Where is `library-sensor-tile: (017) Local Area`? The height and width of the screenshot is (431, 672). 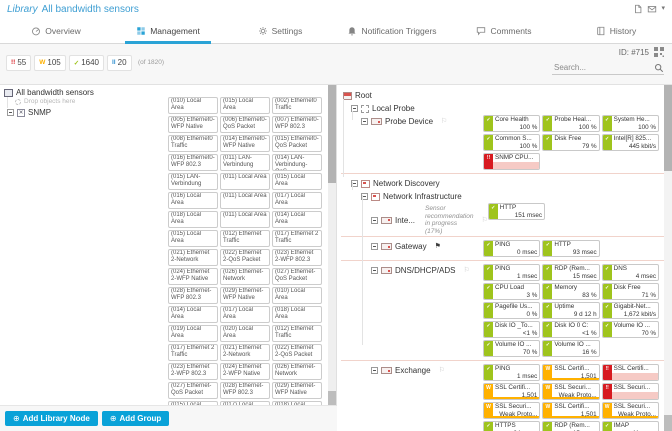 library-sensor-tile: (017) Local Area is located at coordinates (245, 314).